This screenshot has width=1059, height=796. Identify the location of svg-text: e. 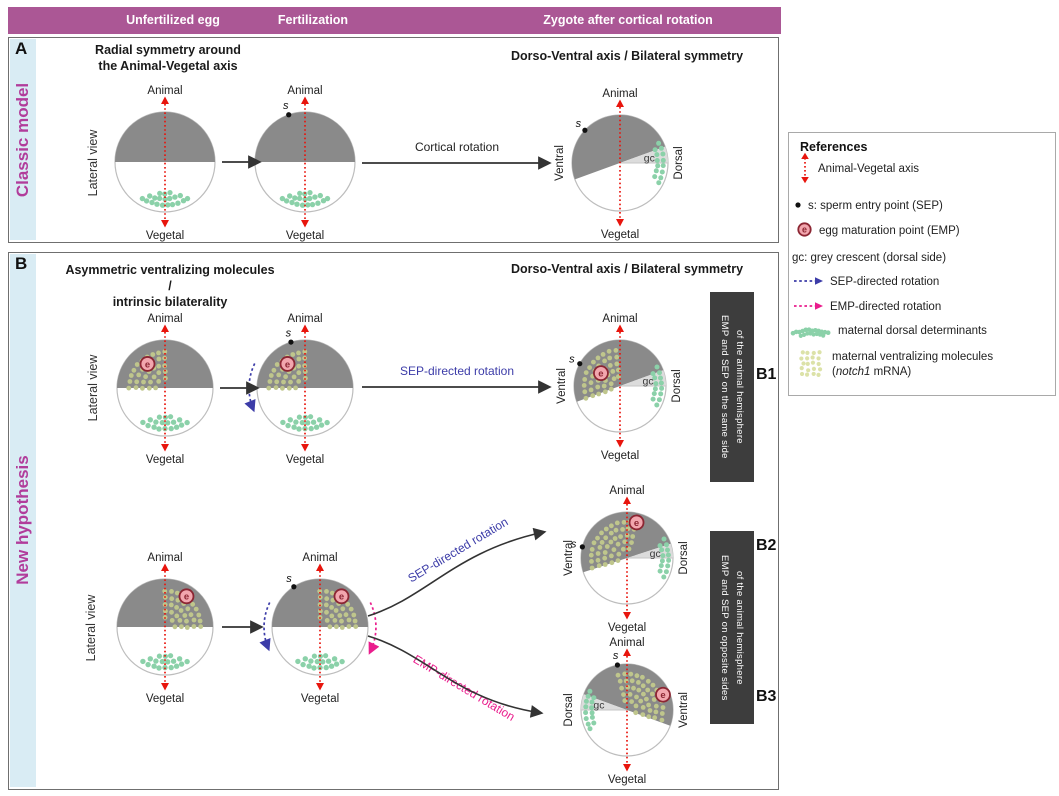
(804, 230).